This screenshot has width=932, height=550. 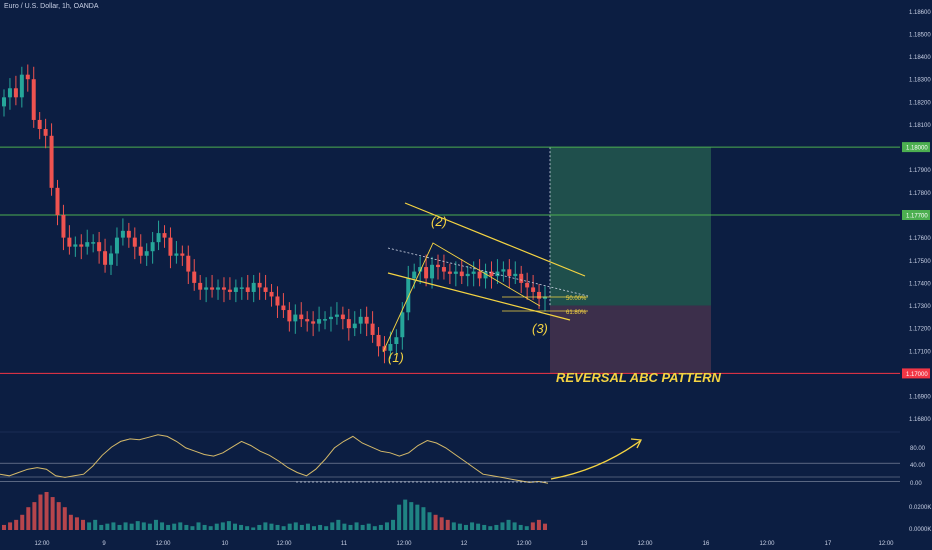 What do you see at coordinates (595, 460) in the screenshot?
I see `projection-arrow` at bounding box center [595, 460].